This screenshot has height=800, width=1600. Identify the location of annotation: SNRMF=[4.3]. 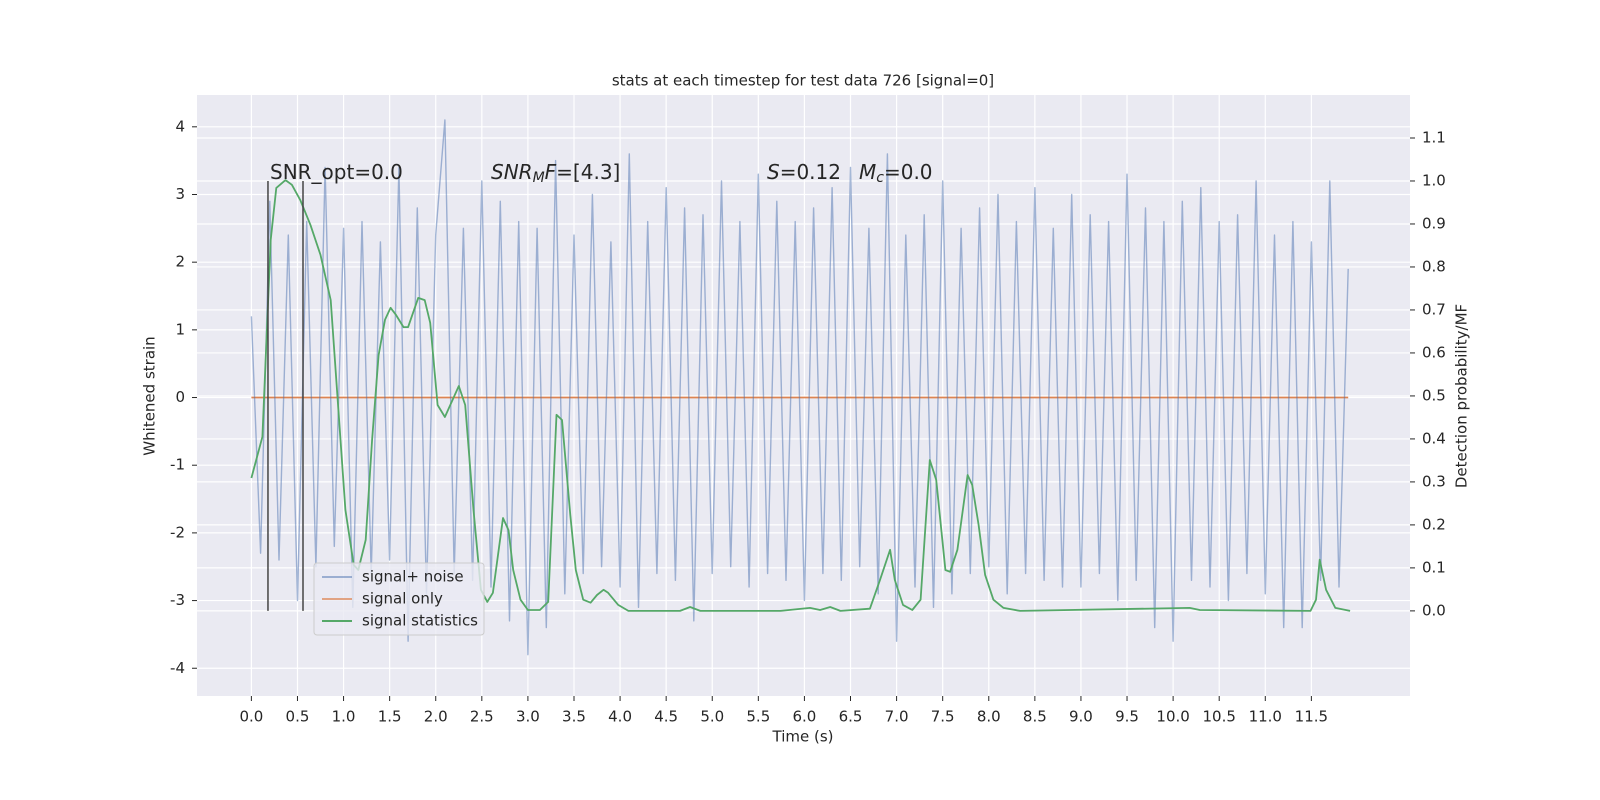
(555, 173).